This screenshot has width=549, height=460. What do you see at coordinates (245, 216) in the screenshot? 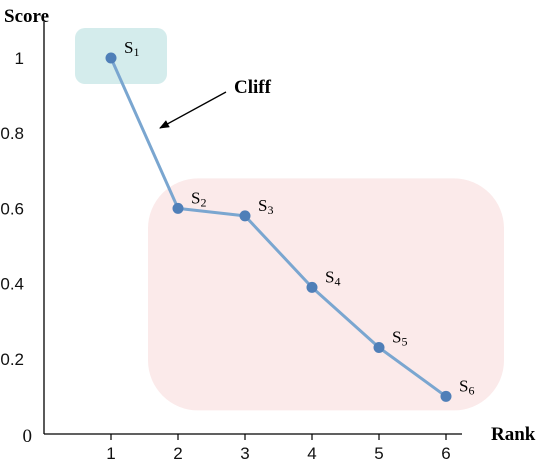
I see `data-point-s3` at bounding box center [245, 216].